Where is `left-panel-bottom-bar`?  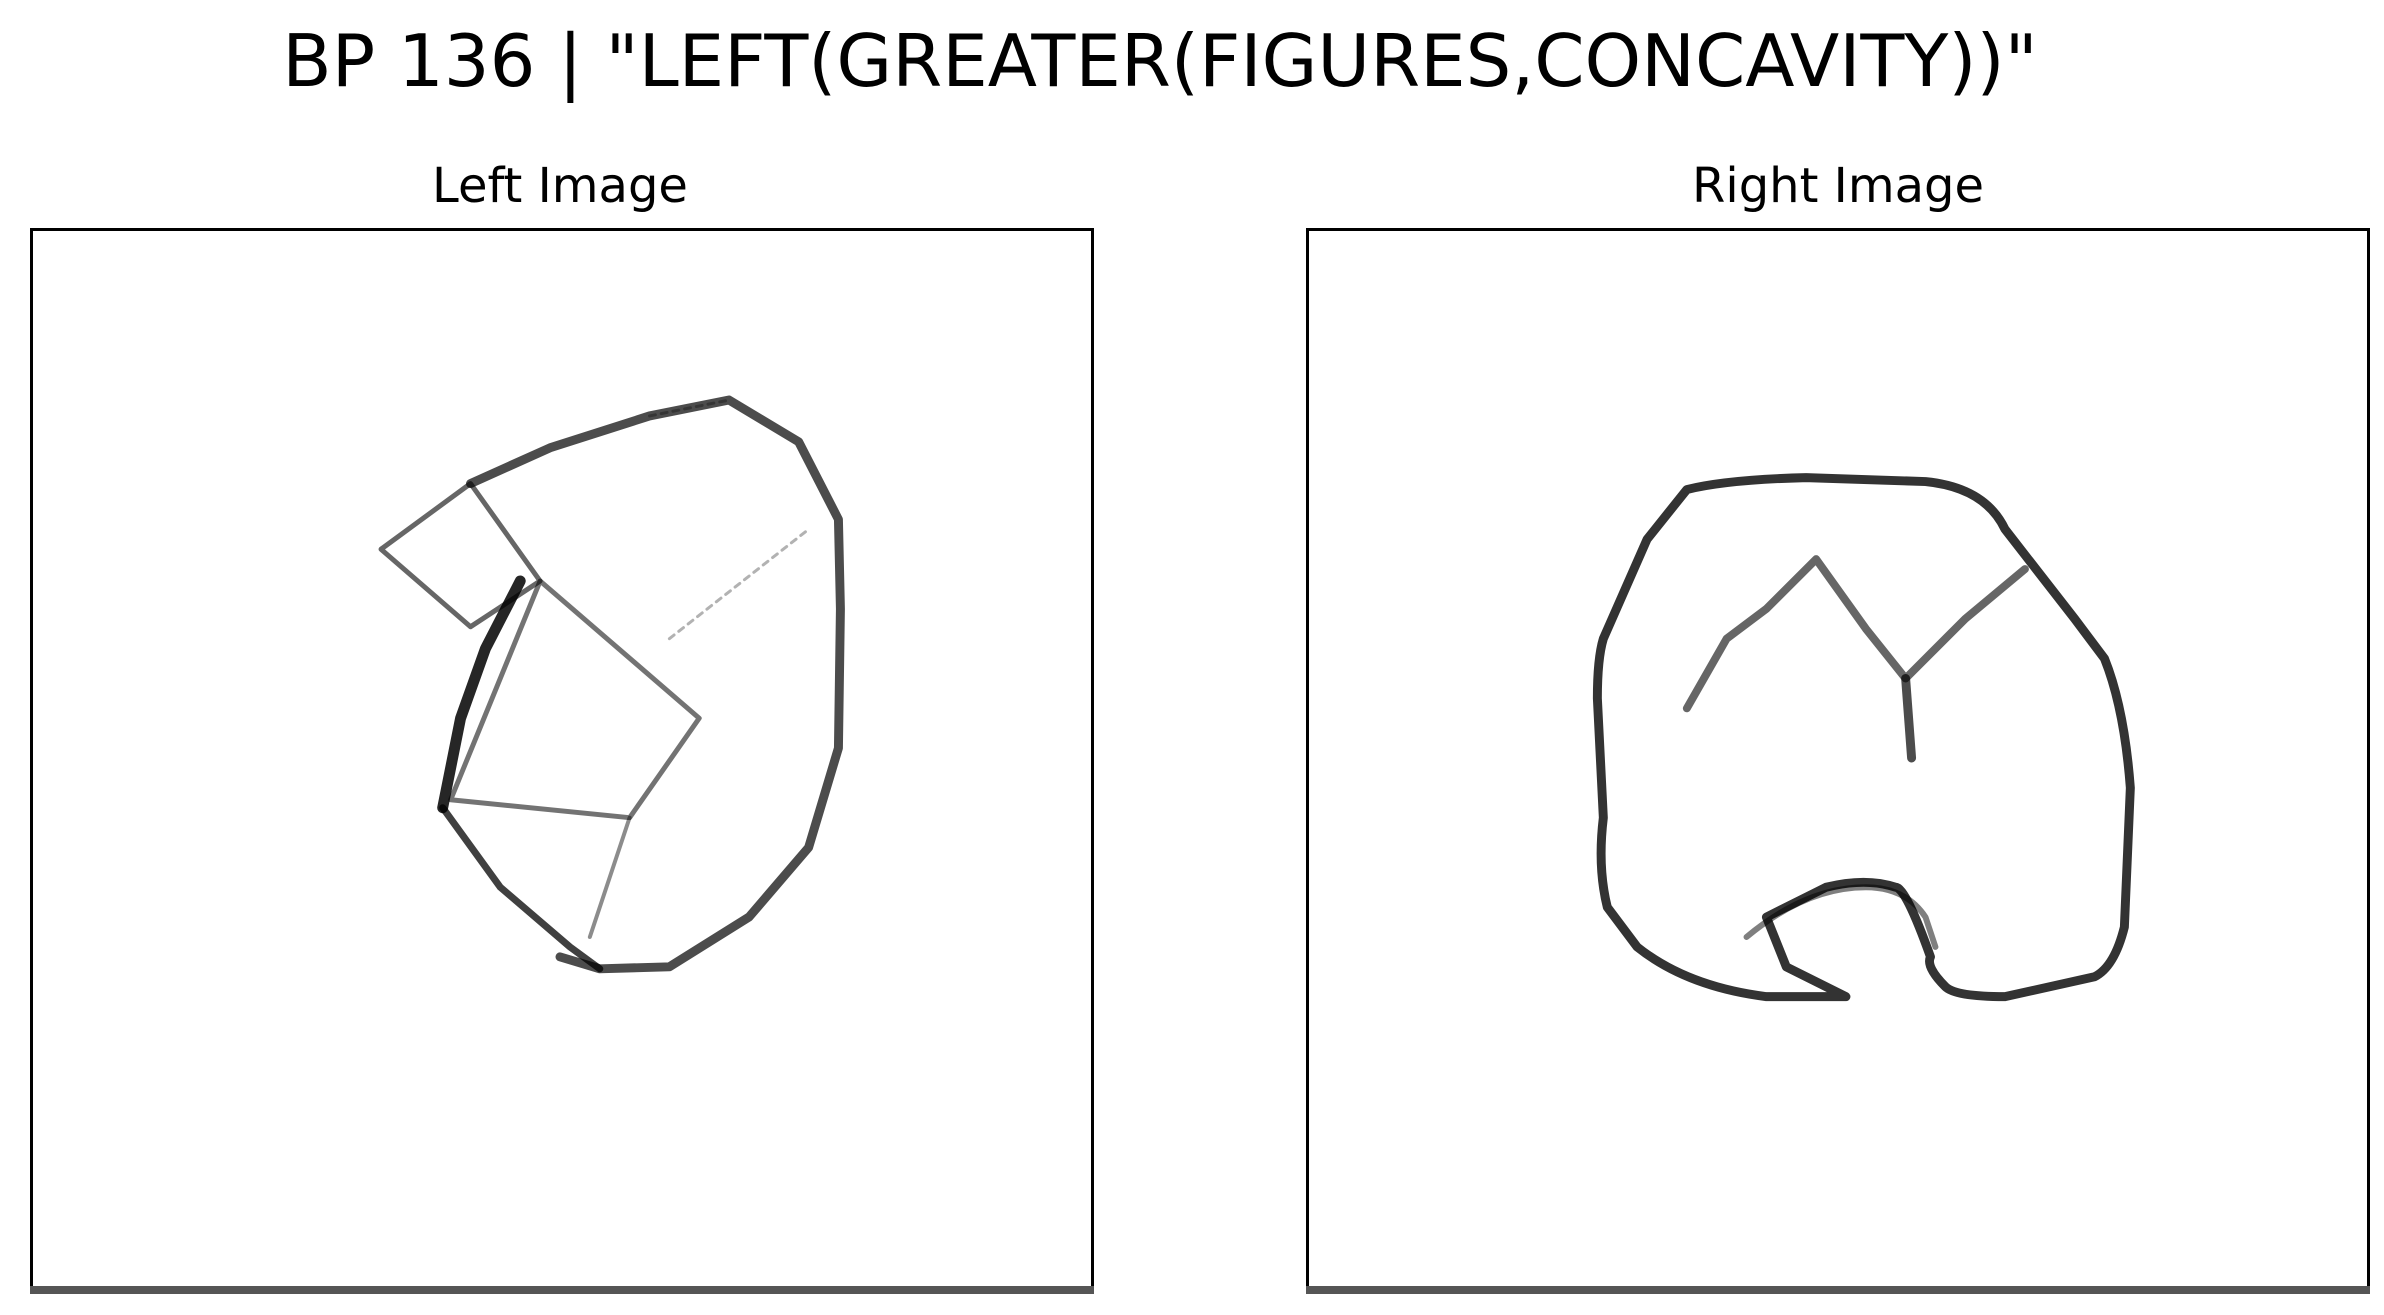 left-panel-bottom-bar is located at coordinates (562, 1290).